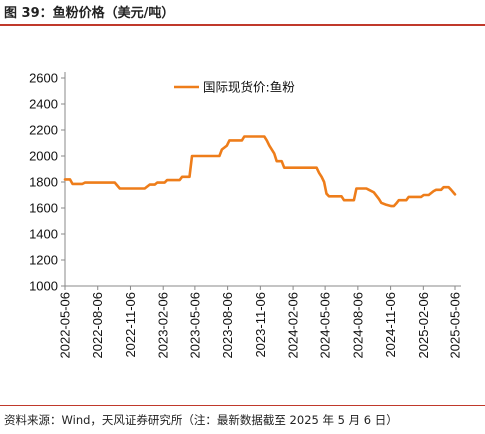 The image size is (485, 434). I want to click on x-tick-label: 2023-08-06, so click(227, 325).